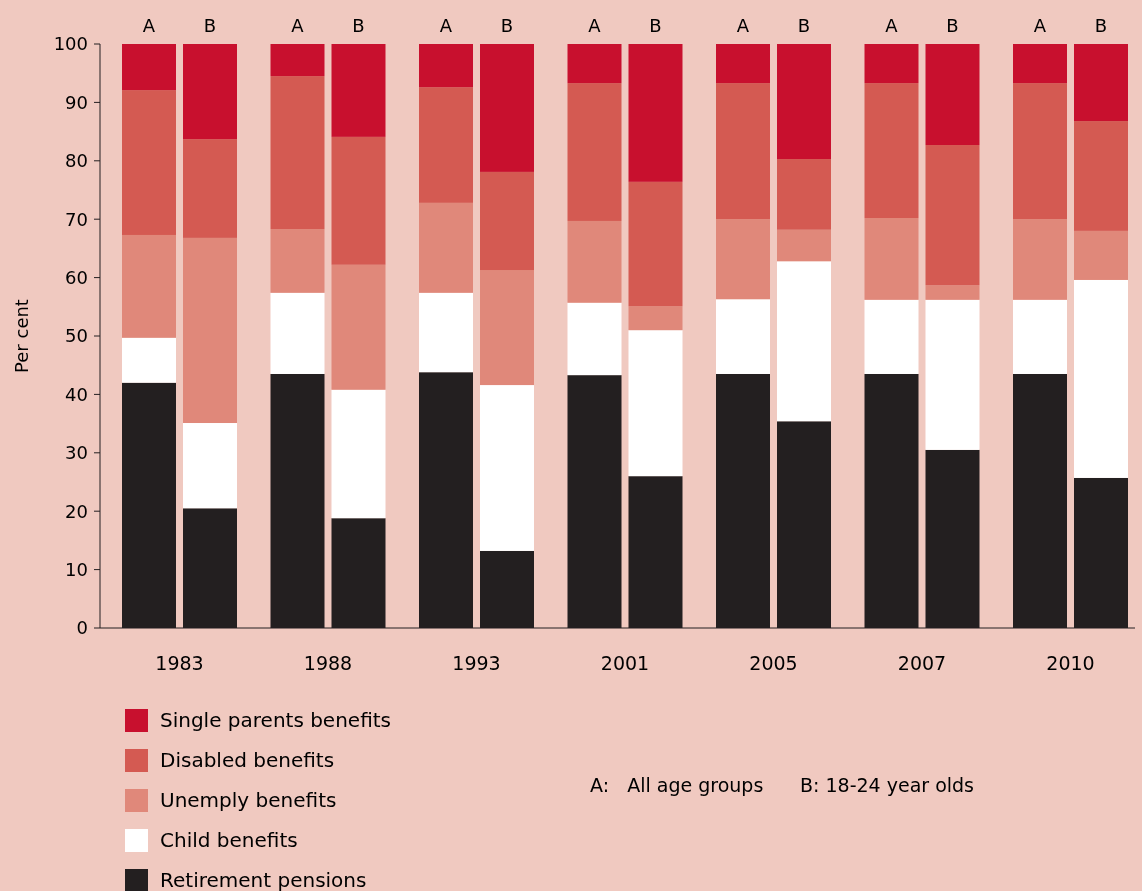 The width and height of the screenshot is (1142, 891). I want to click on text: 2001, so click(625, 663).